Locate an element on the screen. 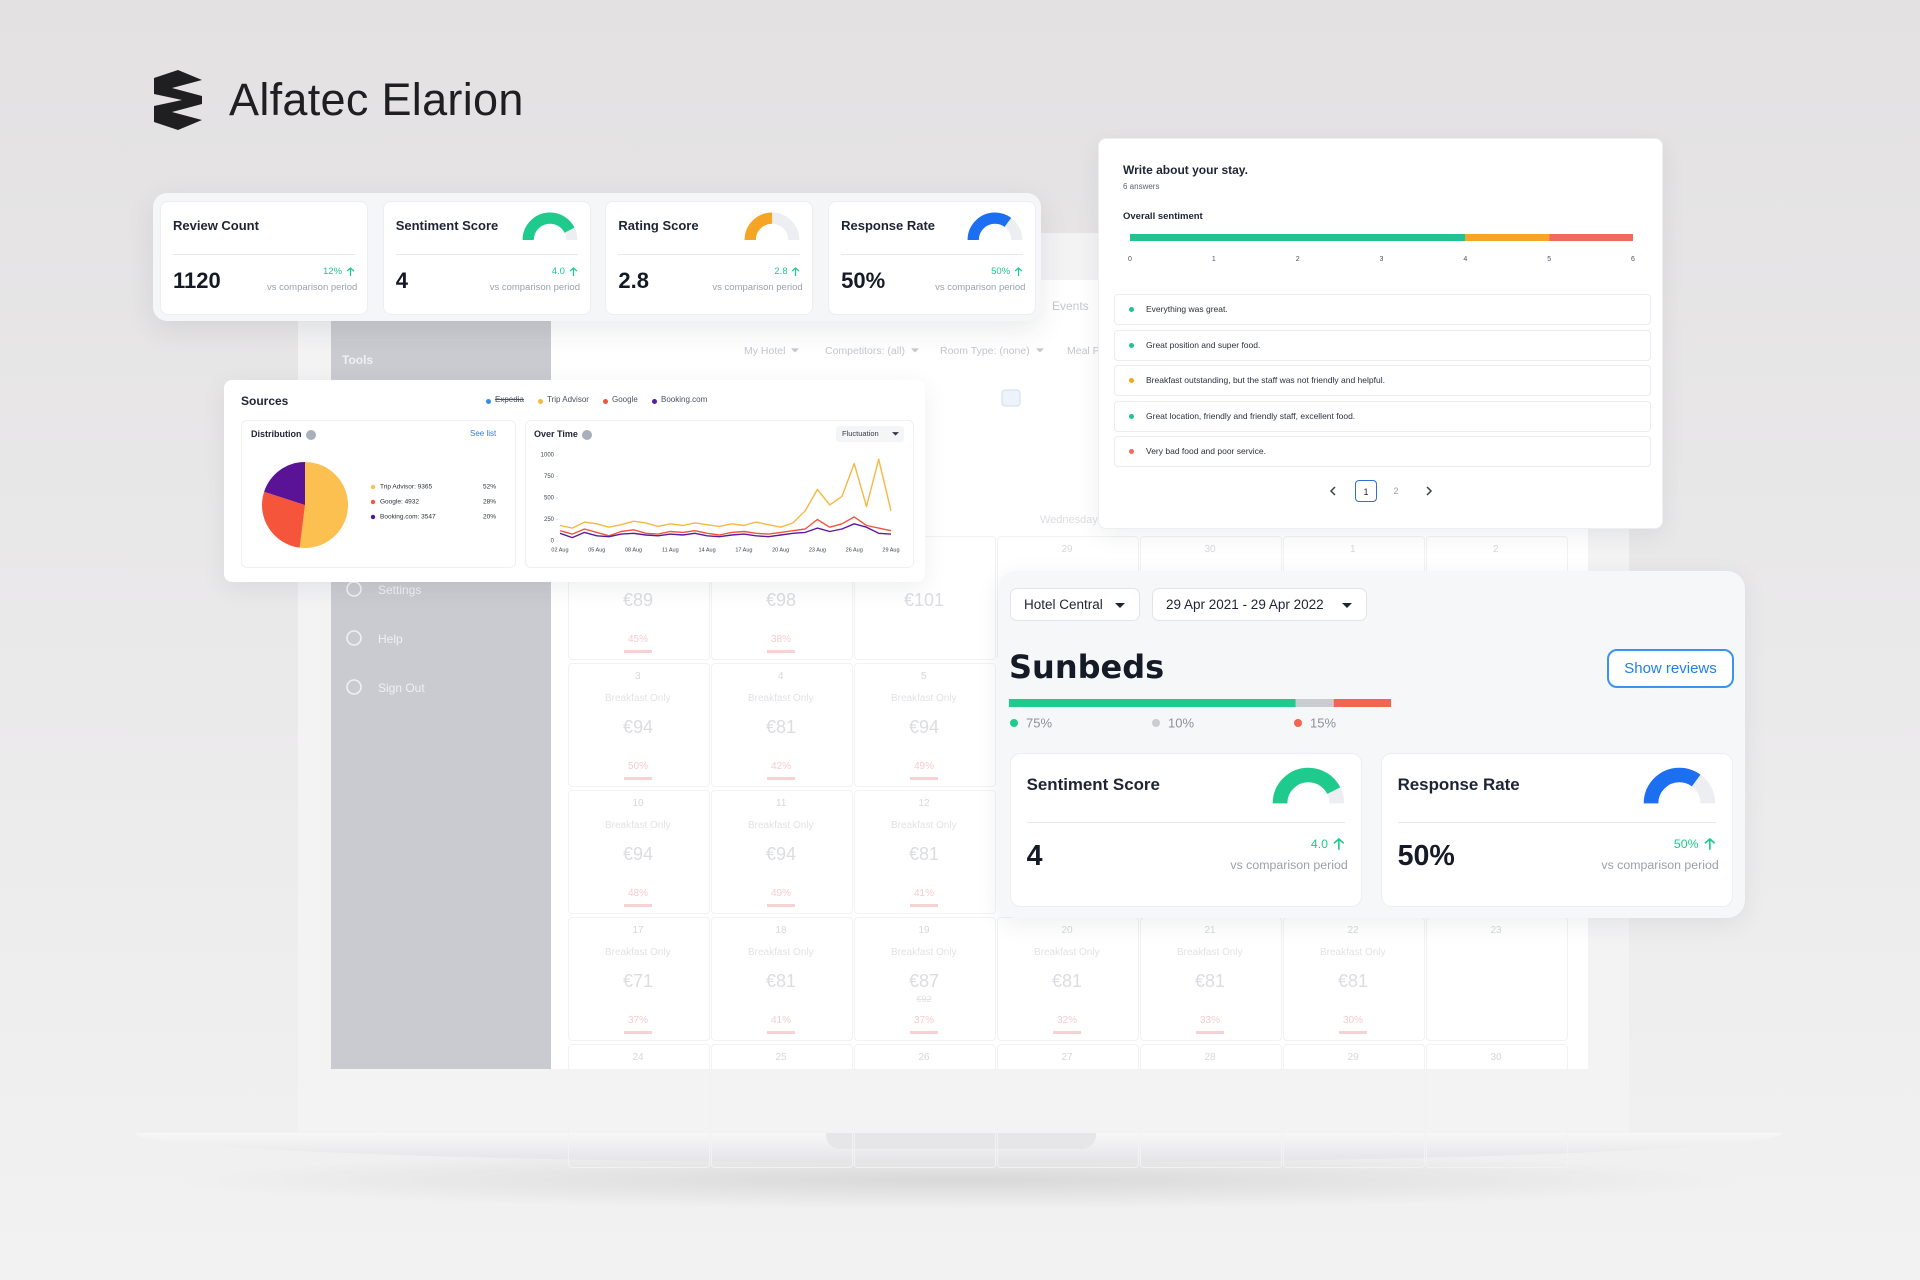 The width and height of the screenshot is (1920, 1280). page-button: 2 is located at coordinates (1396, 491).